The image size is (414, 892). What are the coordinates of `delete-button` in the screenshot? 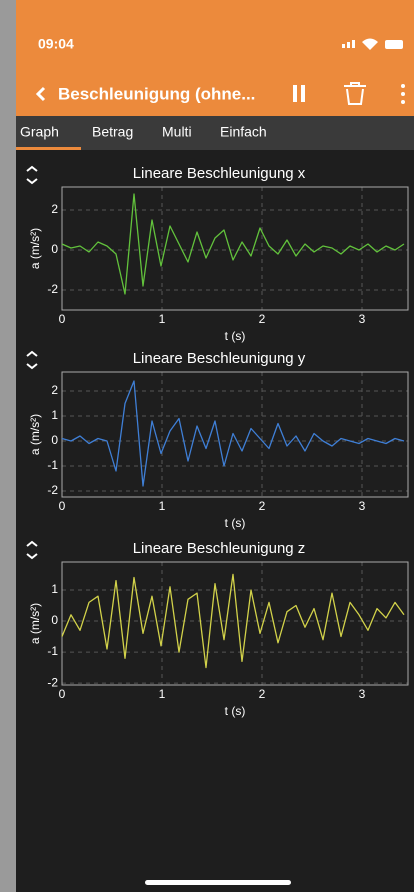 It's located at (355, 93).